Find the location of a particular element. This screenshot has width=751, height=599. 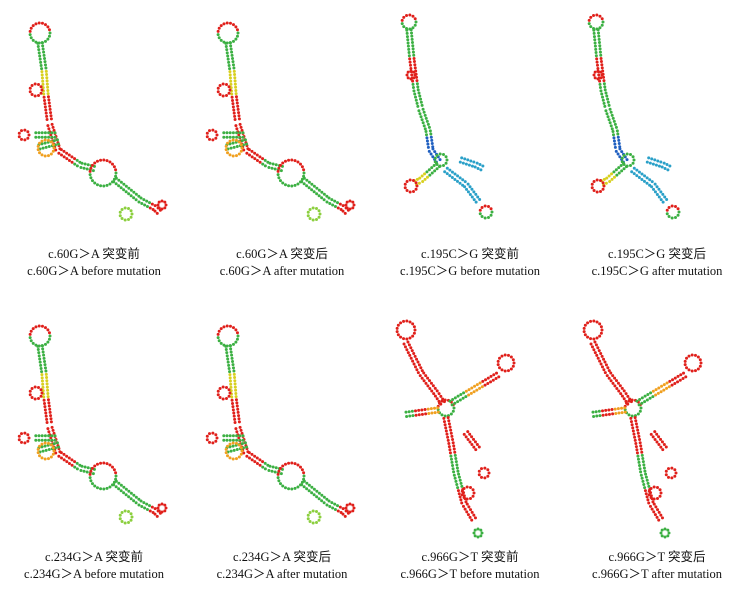

caption-chinese: c.234G＞A 突变后 is located at coordinates (282, 557).